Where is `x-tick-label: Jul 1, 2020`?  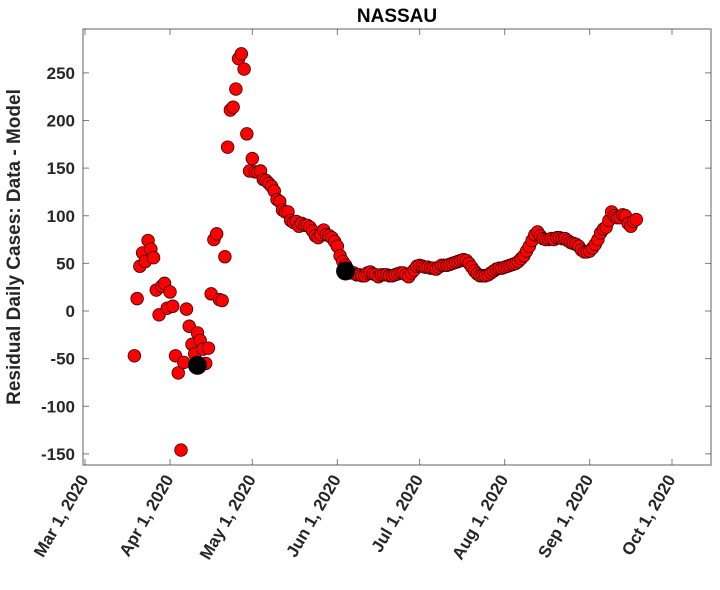
x-tick-label: Jul 1, 2020 is located at coordinates (397, 514).